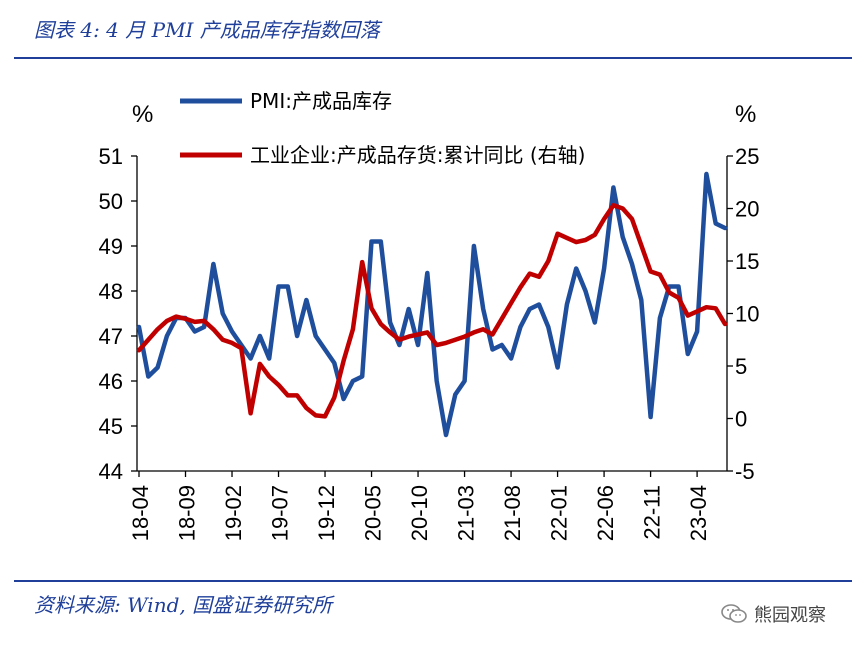 The image size is (864, 645). Describe the element at coordinates (433, 58) in the screenshot. I see `title-divider` at that location.